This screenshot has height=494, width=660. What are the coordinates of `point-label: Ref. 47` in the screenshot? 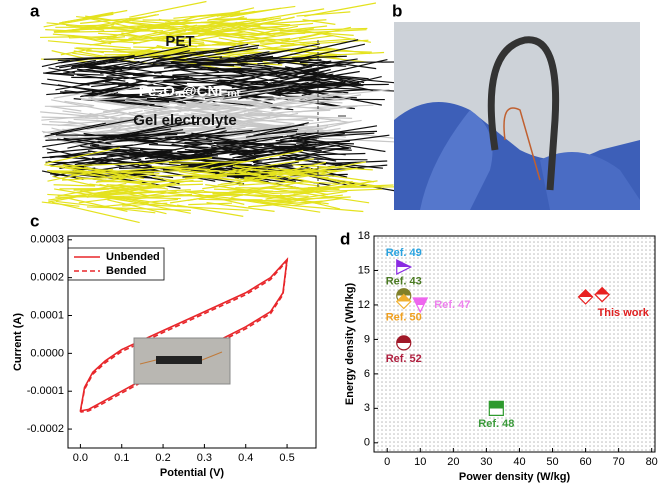 It's located at (452, 305).